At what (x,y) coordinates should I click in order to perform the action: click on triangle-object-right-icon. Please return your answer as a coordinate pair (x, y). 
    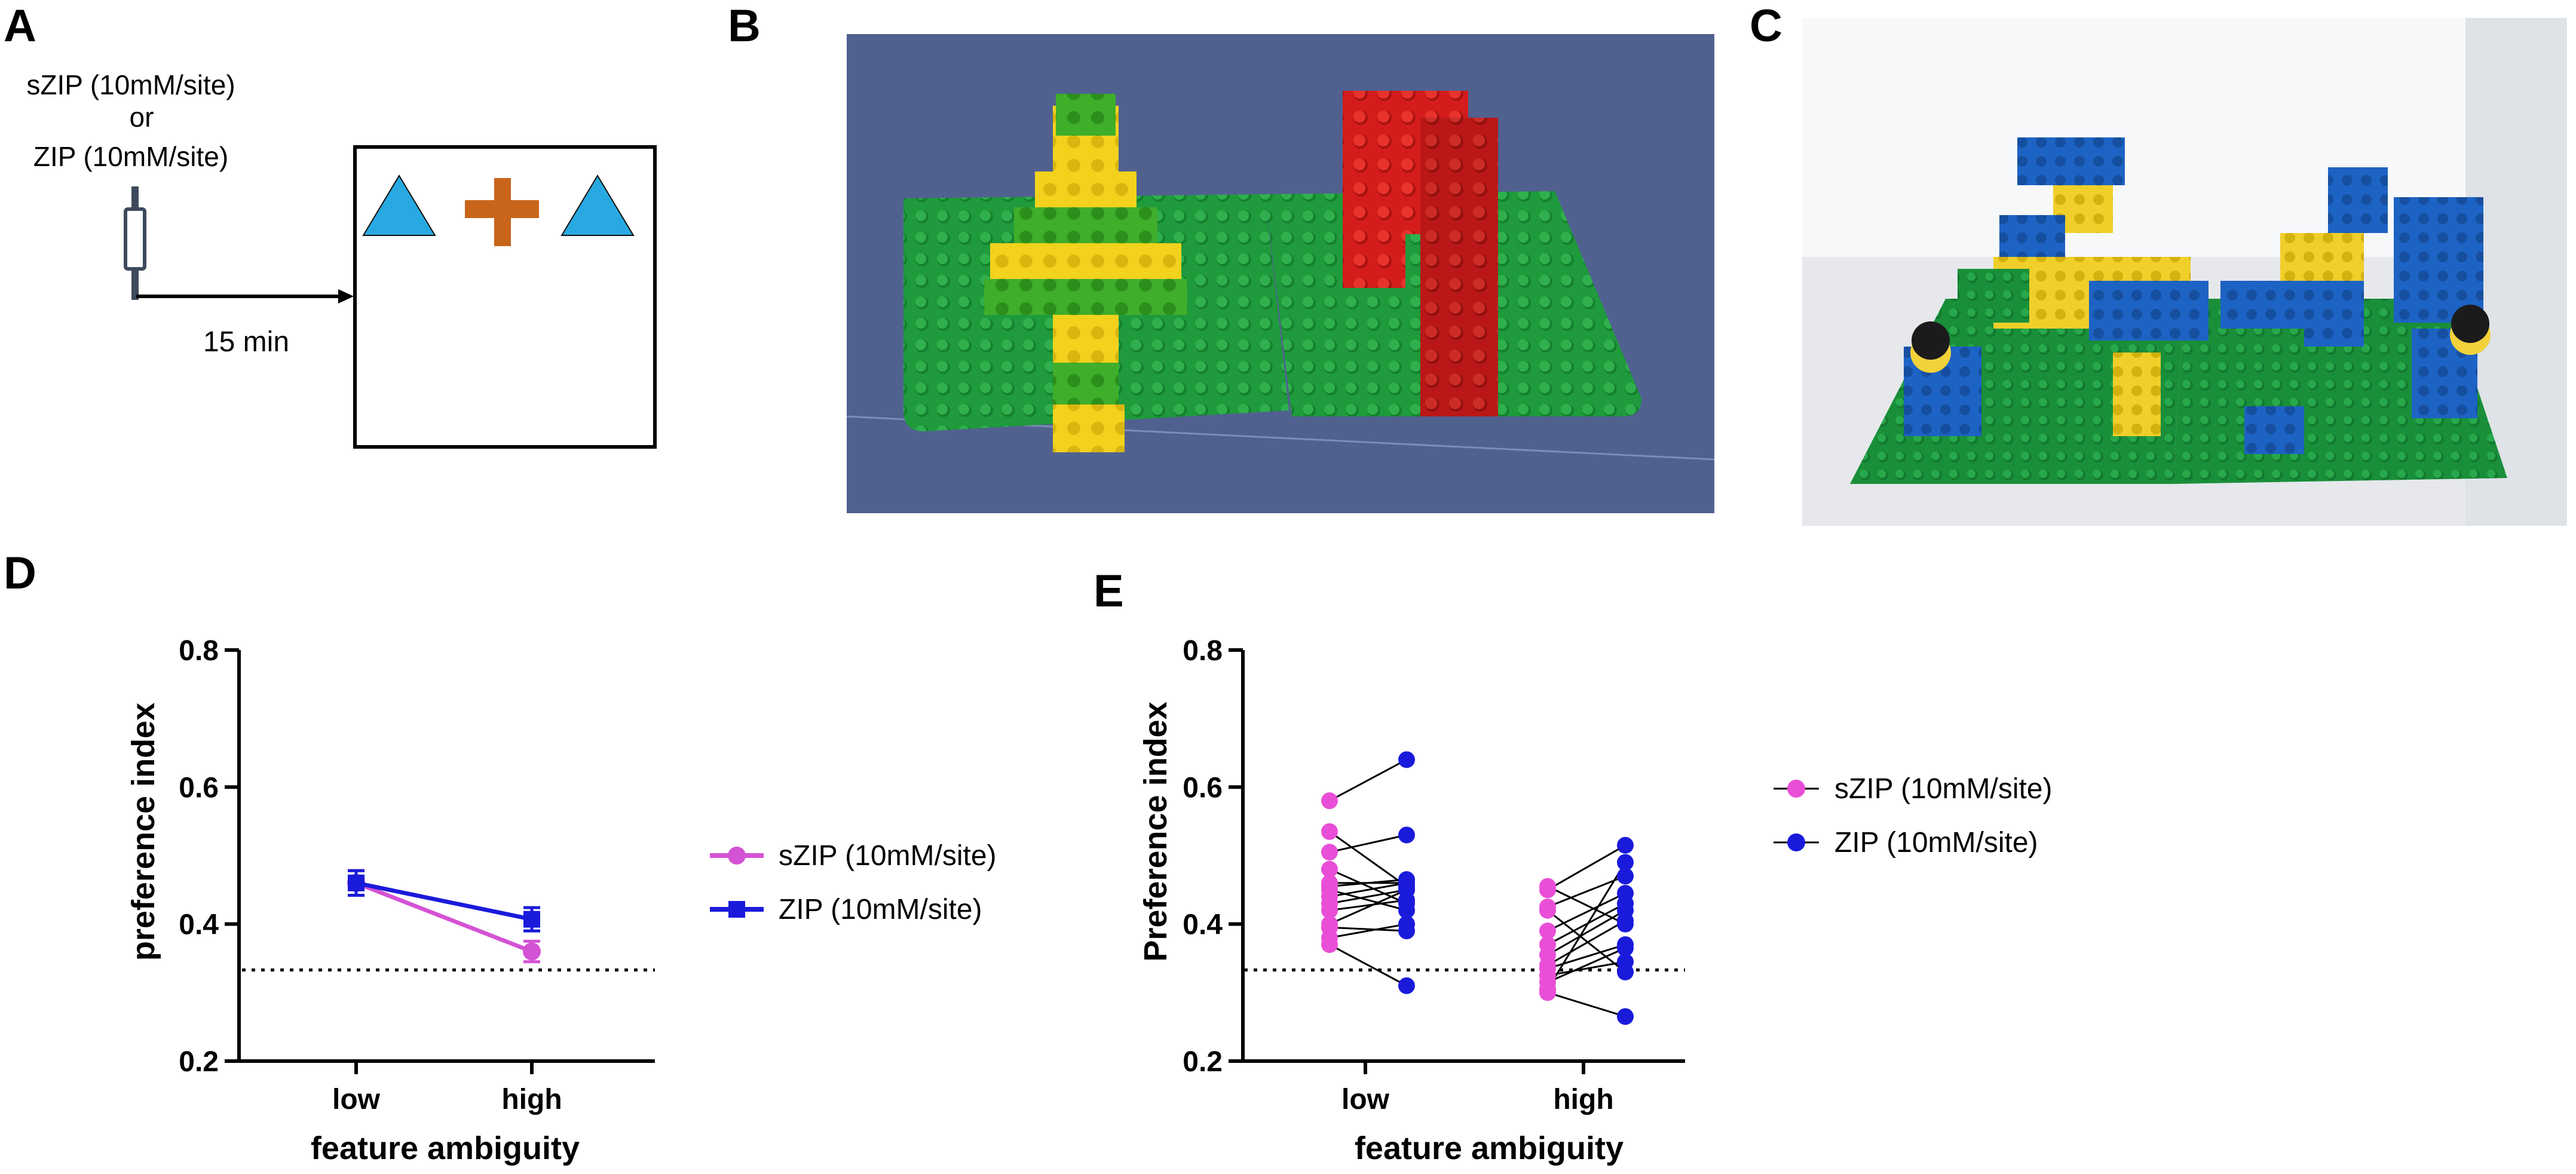
    Looking at the image, I should click on (597, 205).